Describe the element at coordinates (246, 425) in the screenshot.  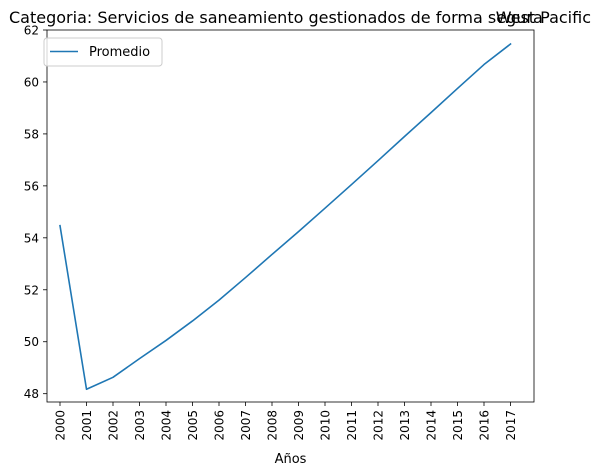
I see `x-tick-label: 2007` at that location.